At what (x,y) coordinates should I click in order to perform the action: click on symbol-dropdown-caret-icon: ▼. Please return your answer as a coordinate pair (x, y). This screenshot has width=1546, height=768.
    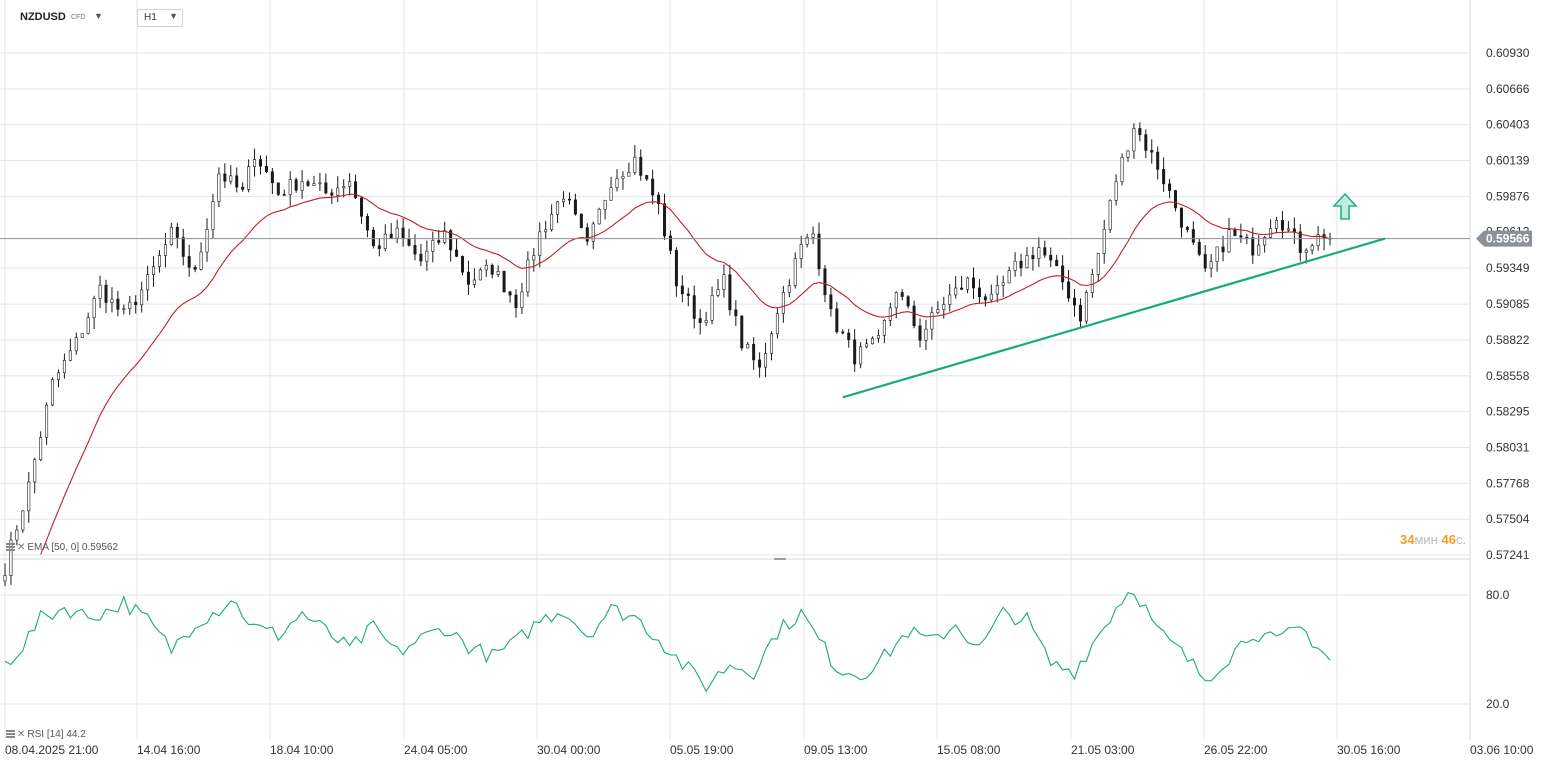
    Looking at the image, I should click on (98, 16).